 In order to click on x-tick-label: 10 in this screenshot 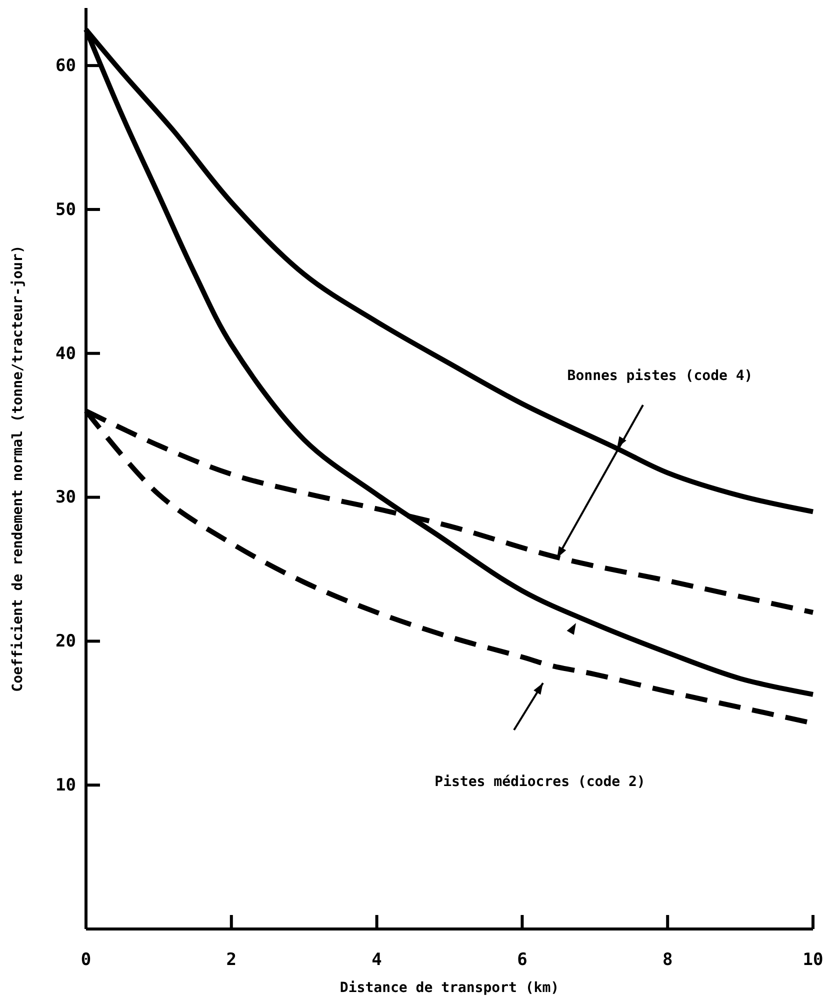, I will do `click(813, 960)`.